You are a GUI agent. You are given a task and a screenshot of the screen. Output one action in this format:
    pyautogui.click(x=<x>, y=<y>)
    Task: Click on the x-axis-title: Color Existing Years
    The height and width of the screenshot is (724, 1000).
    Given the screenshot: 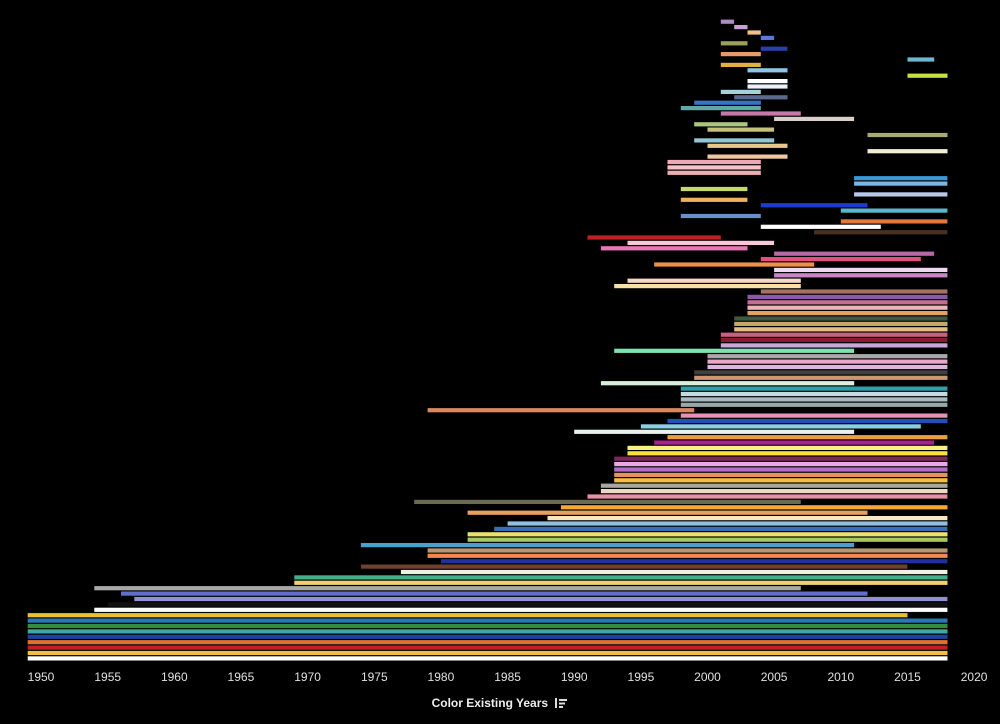 What is the action you would take?
    pyautogui.click(x=500, y=703)
    